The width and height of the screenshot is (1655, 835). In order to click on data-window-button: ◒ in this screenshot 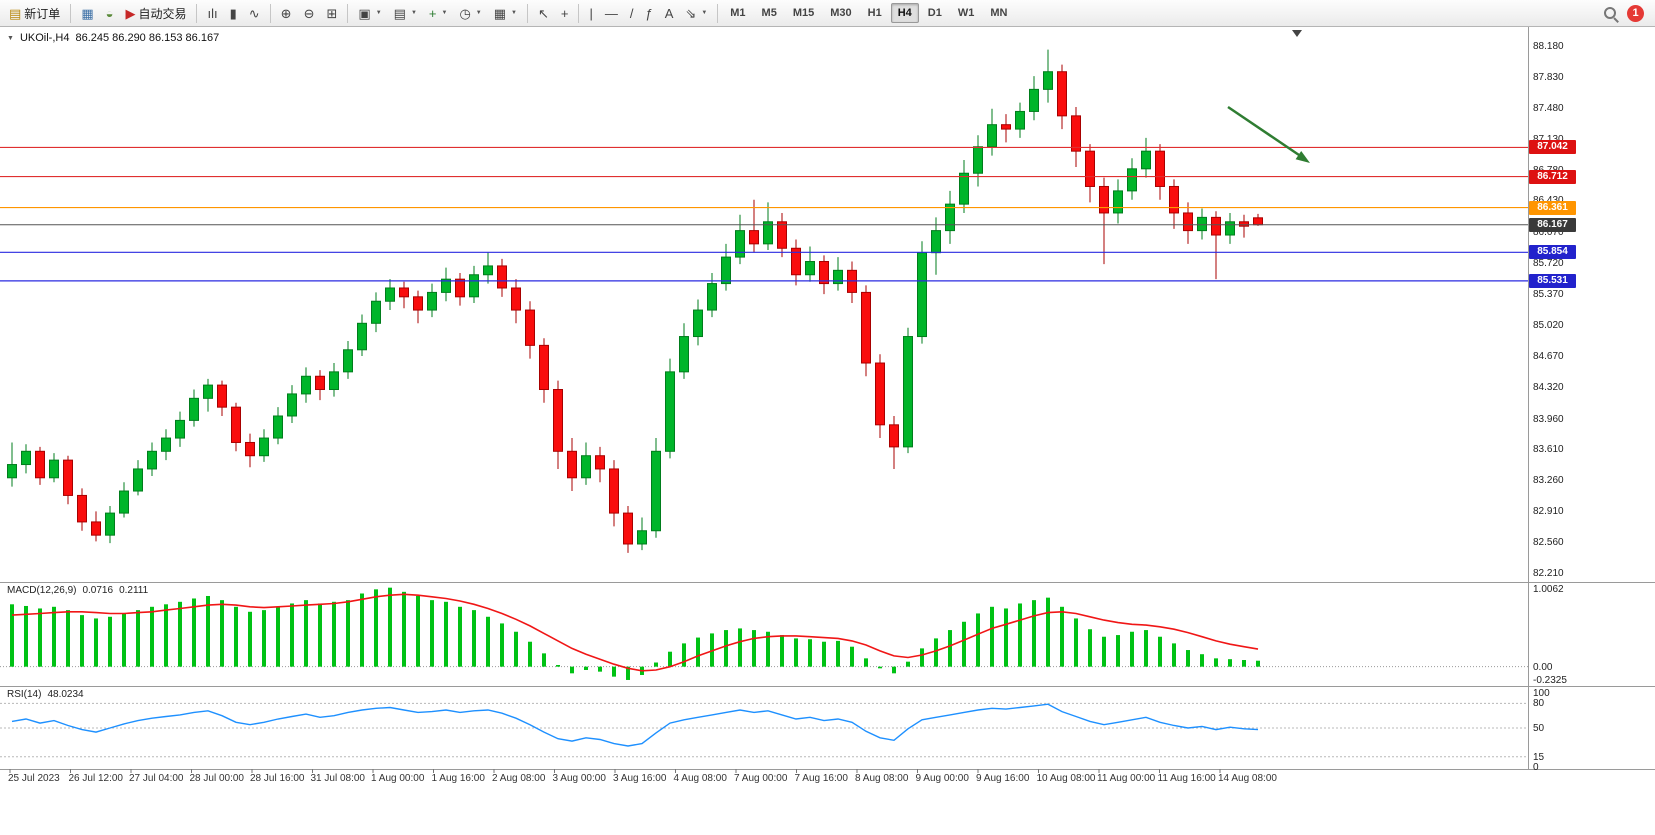, I will do `click(110, 13)`.